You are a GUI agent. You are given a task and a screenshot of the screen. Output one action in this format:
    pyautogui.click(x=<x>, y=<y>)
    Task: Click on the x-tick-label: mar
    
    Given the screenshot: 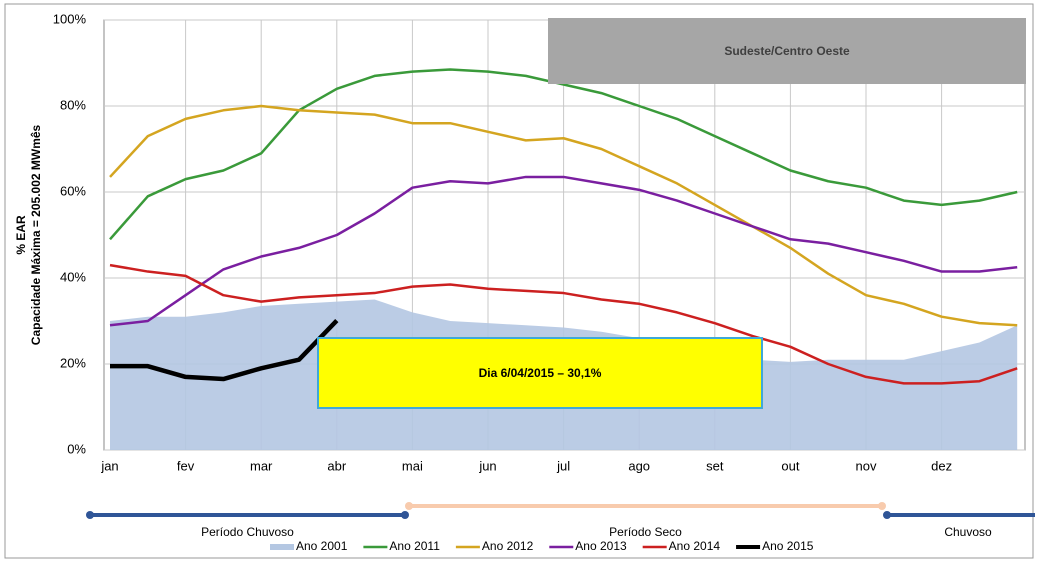 What is the action you would take?
    pyautogui.click(x=261, y=465)
    